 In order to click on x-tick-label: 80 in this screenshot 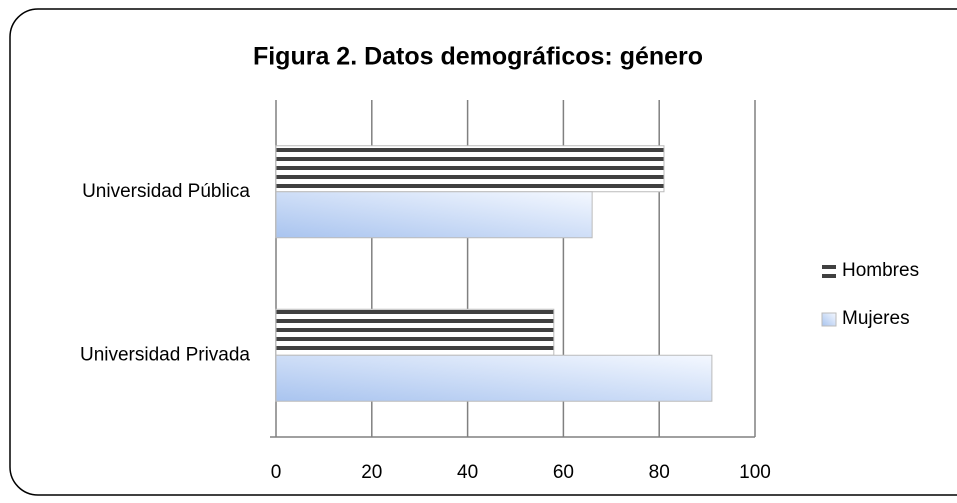, I will do `click(659, 472)`.